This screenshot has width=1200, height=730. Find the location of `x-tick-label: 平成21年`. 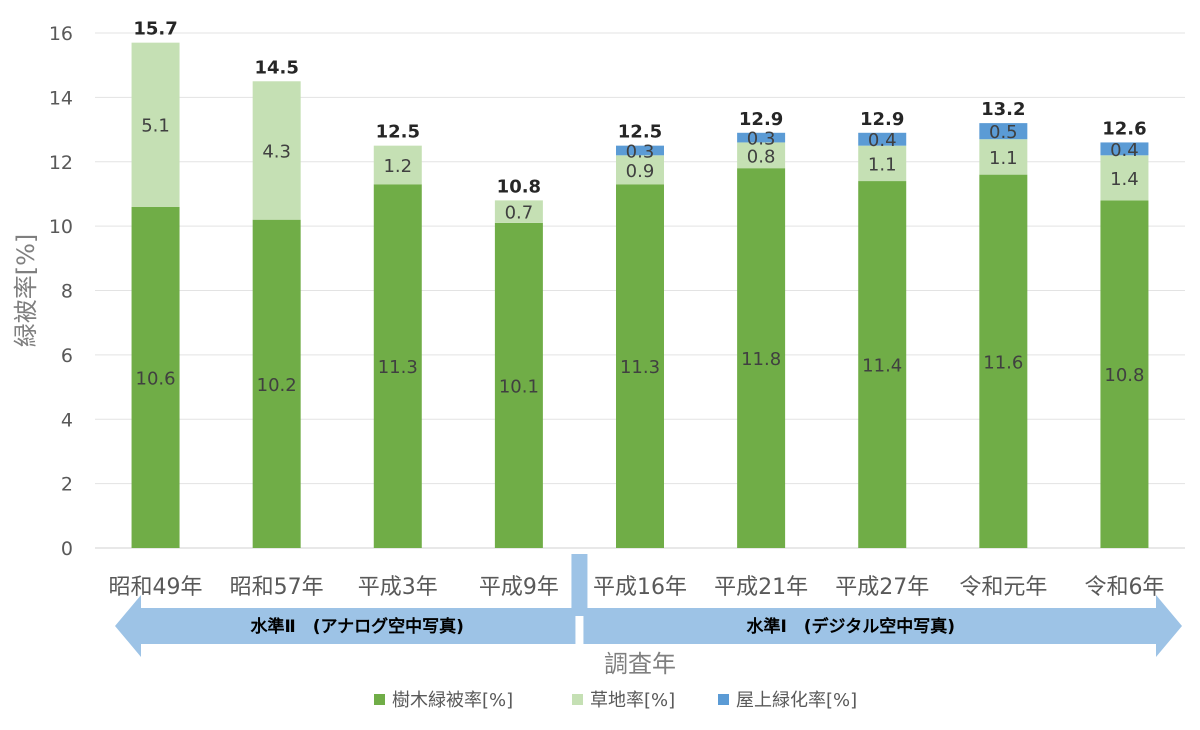

x-tick-label: 平成21年 is located at coordinates (761, 587).